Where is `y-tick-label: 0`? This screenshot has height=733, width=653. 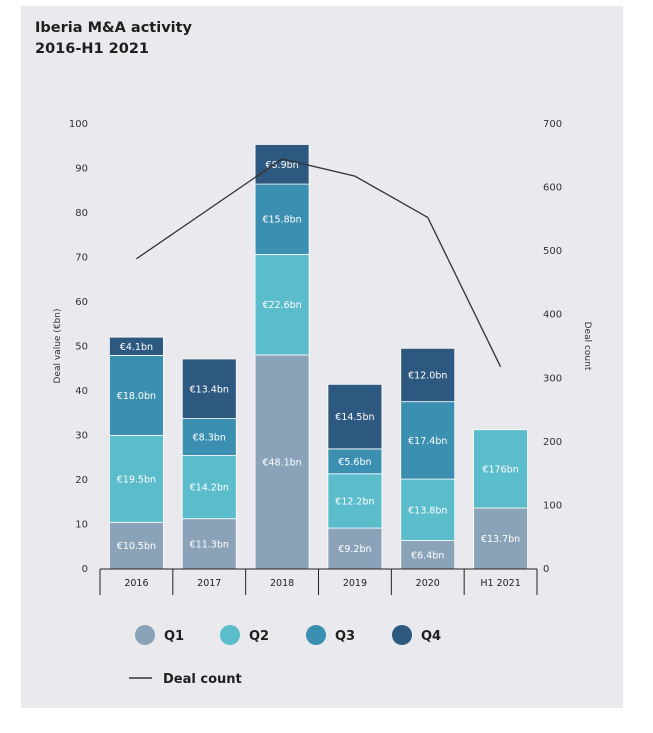
y-tick-label: 0 is located at coordinates (85, 569).